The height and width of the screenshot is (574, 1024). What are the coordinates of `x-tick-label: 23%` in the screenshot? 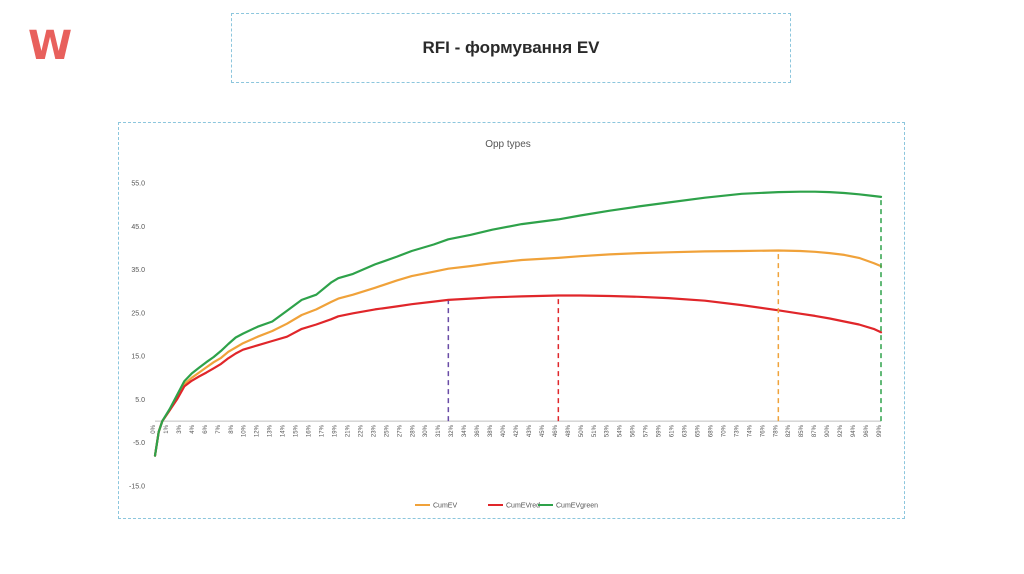 It's located at (374, 430).